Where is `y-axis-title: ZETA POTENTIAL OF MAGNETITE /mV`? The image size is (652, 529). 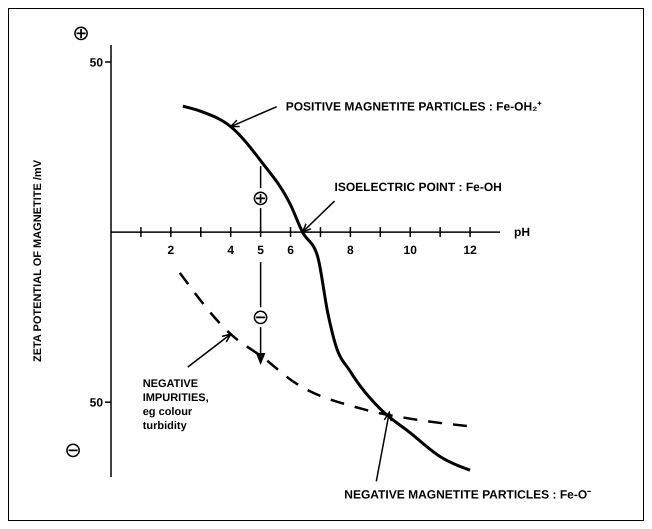 y-axis-title: ZETA POTENTIAL OF MAGNETITE /mV is located at coordinates (38, 260).